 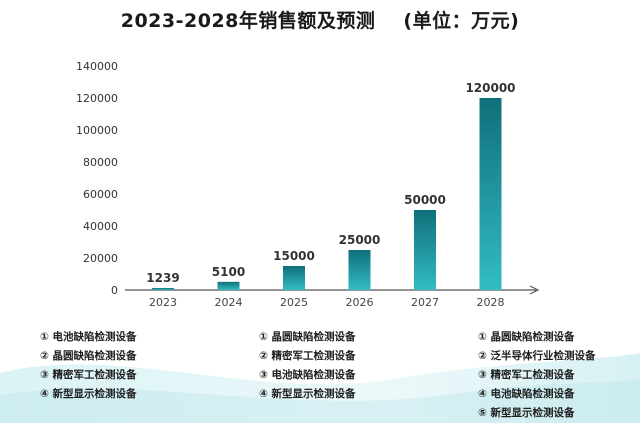 I want to click on x-tick-label: 2024, so click(x=229, y=302).